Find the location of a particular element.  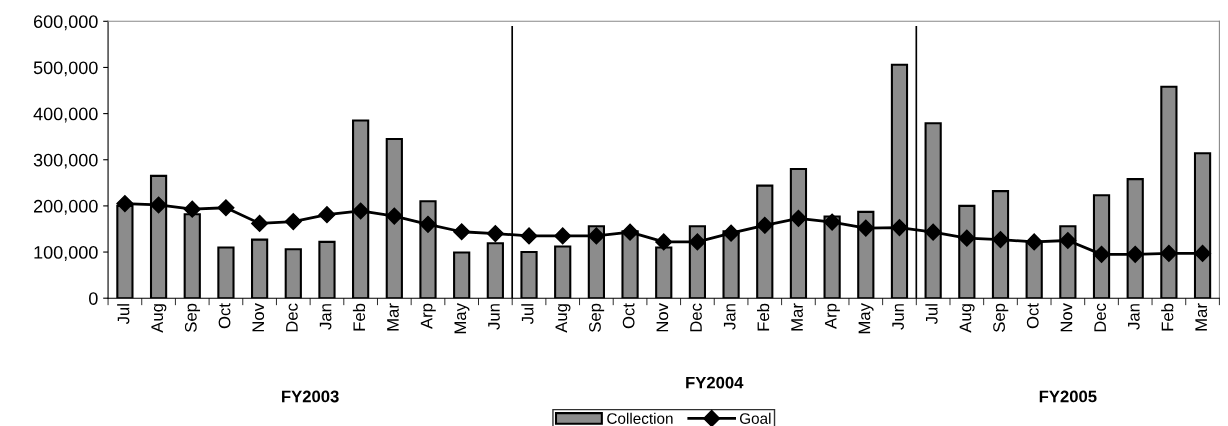

y-tick-label: 500,000 is located at coordinates (65, 69).